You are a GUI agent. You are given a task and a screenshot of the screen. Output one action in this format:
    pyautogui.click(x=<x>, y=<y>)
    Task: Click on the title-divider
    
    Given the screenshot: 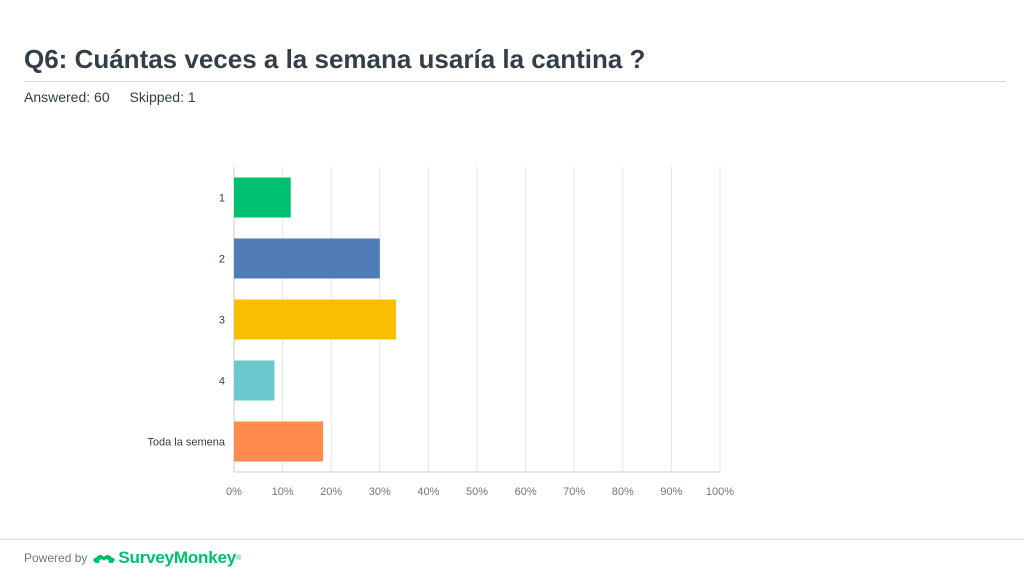 What is the action you would take?
    pyautogui.click(x=515, y=81)
    